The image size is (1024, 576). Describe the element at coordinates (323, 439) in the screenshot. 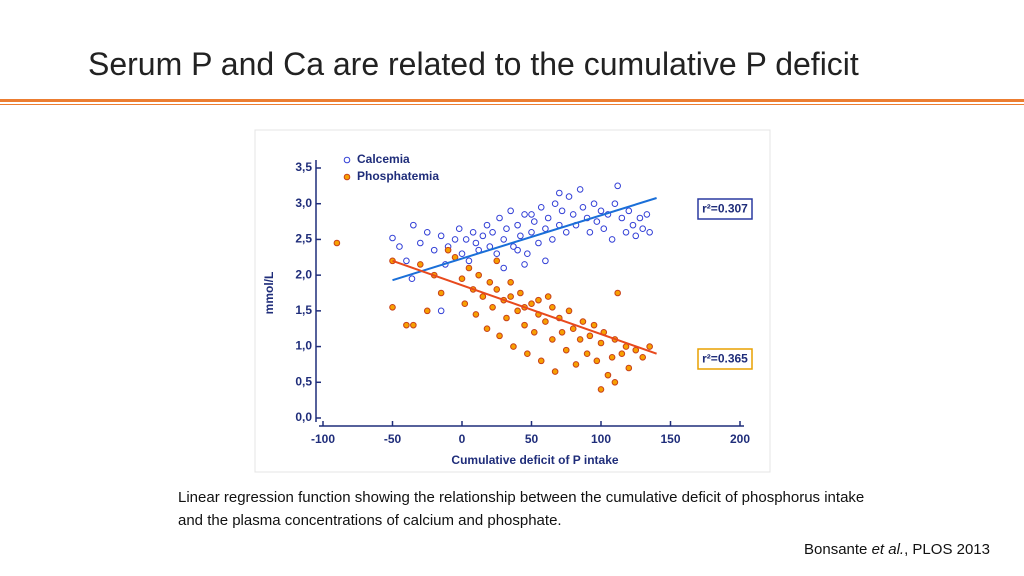

I see `x-tick-label: -100` at that location.